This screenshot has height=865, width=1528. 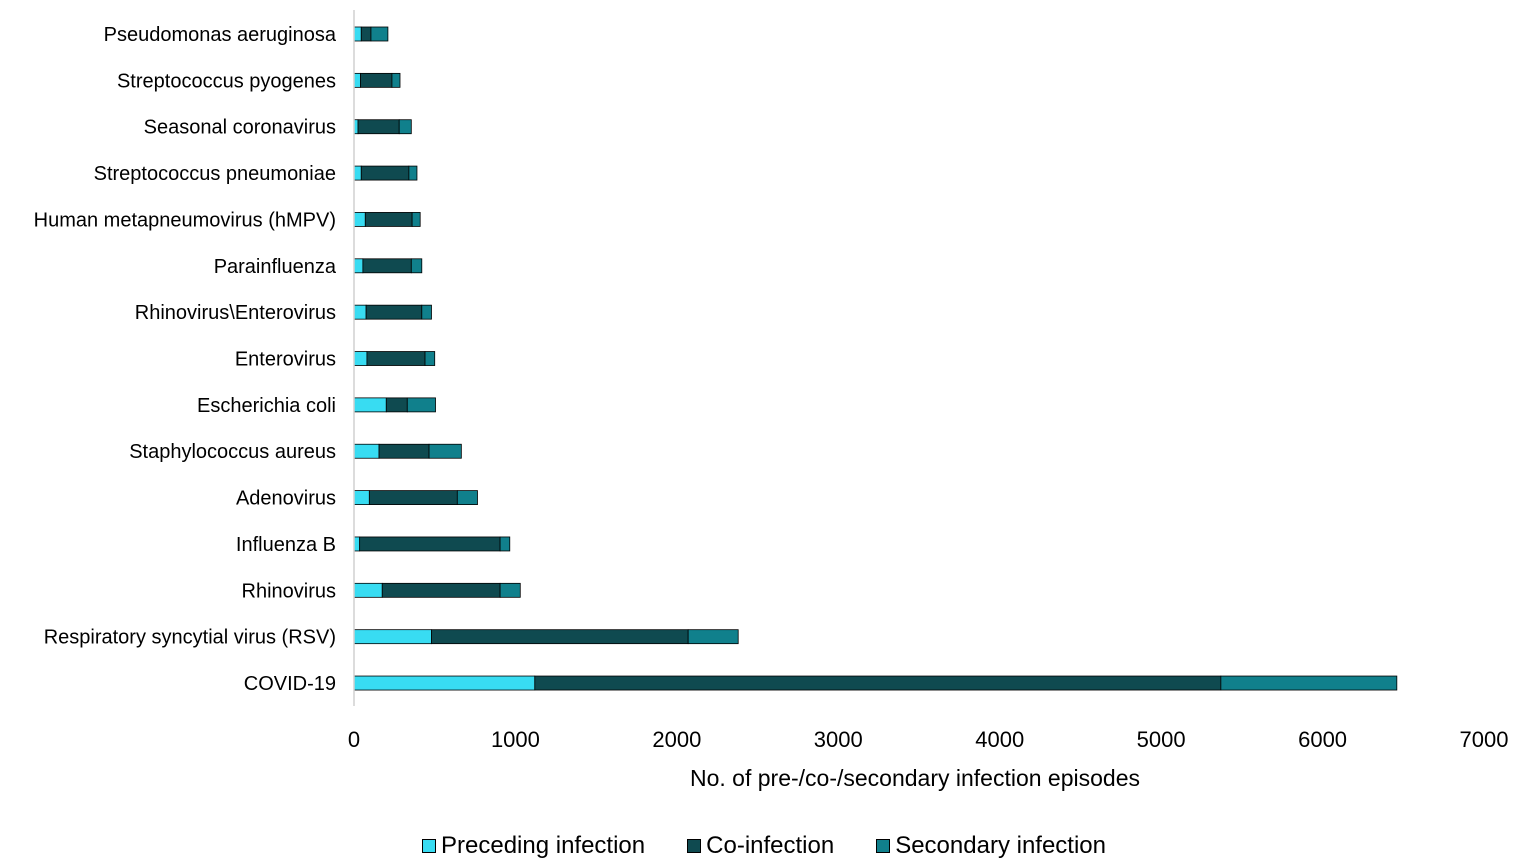 I want to click on category-label: Enterovirus, so click(x=285, y=360).